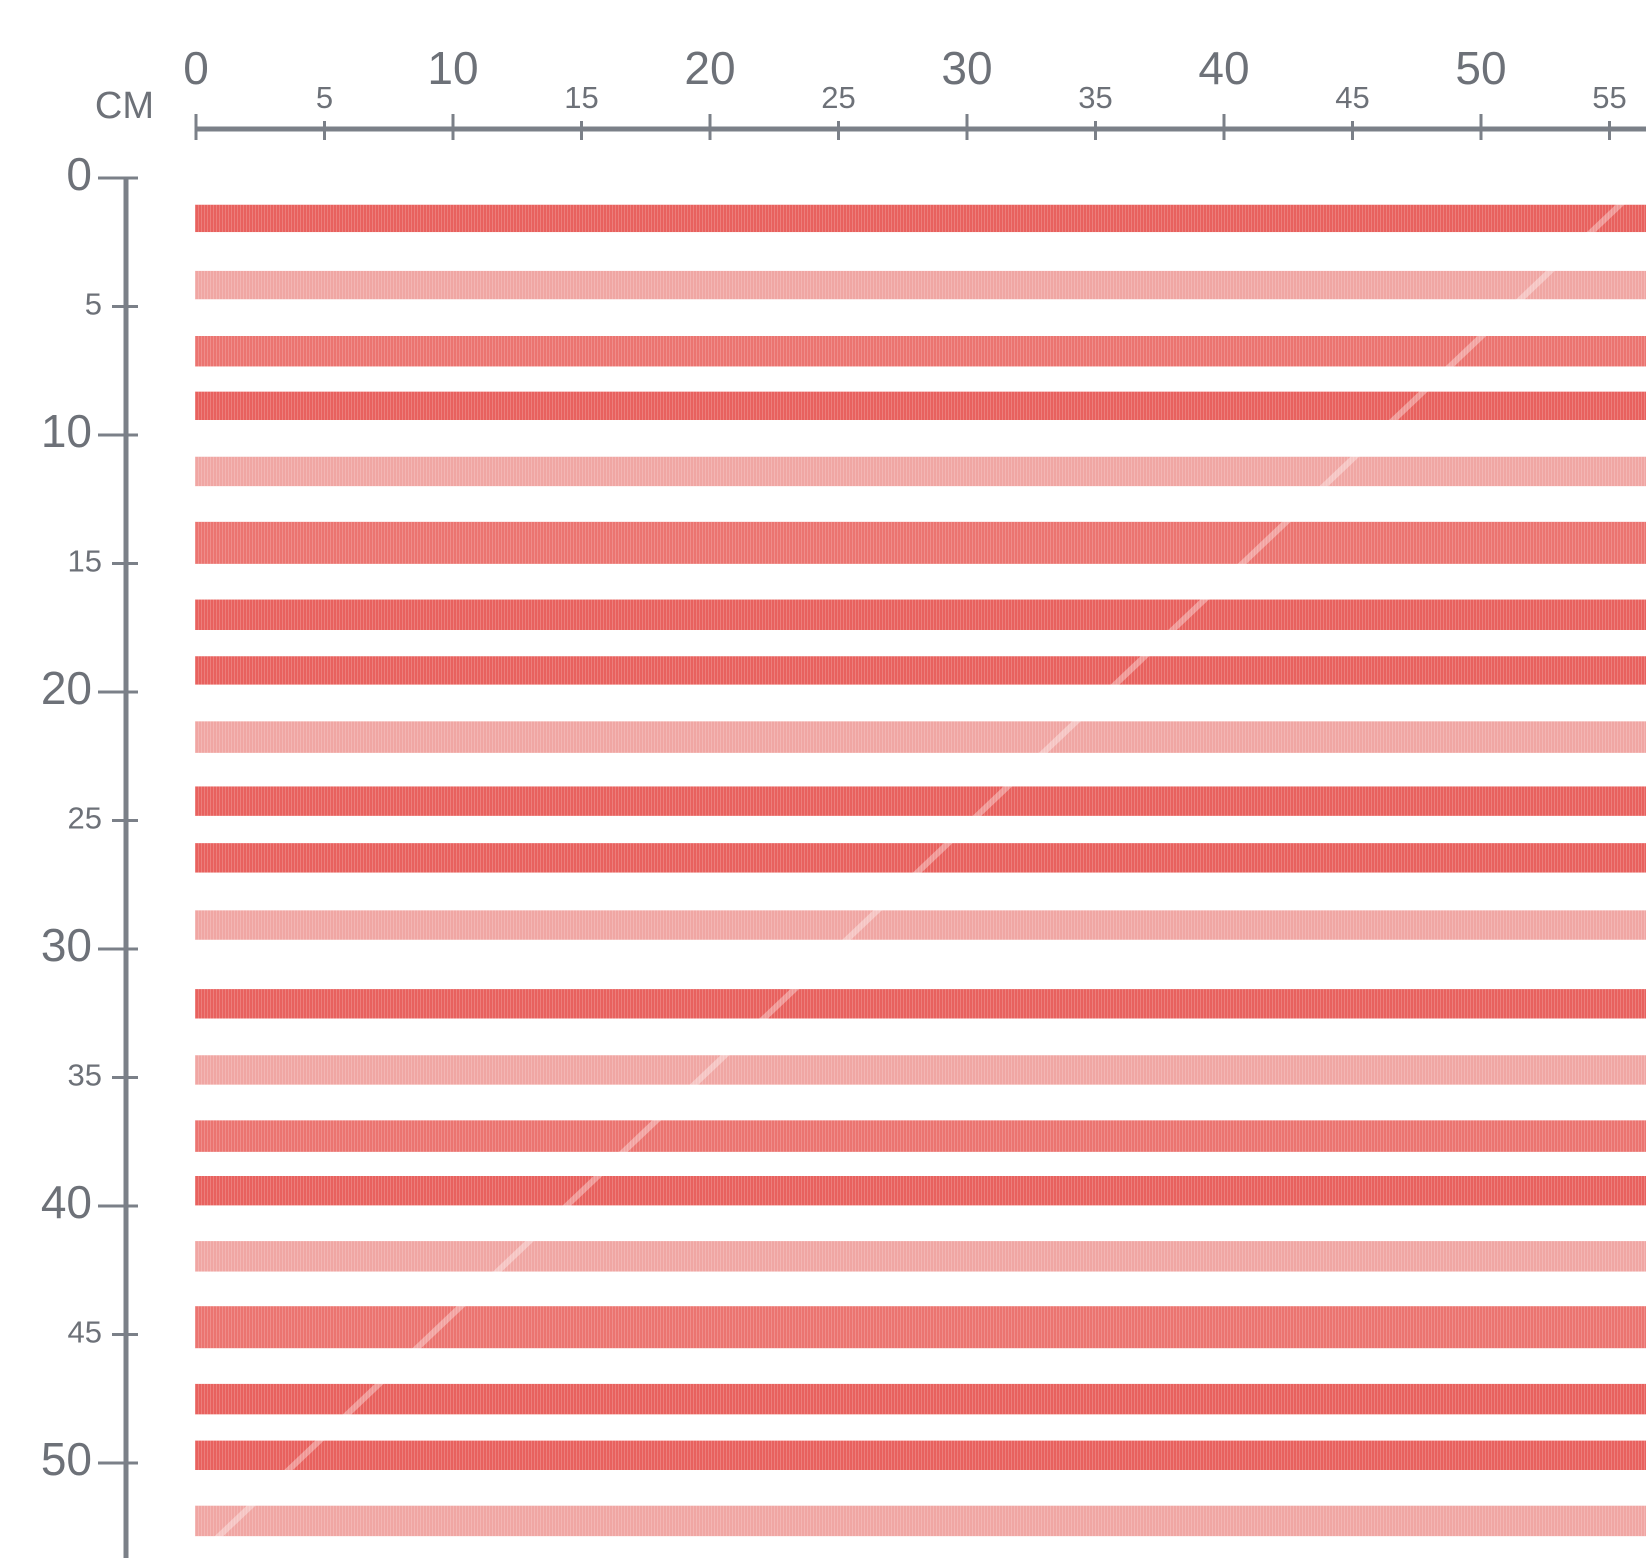 This screenshot has width=1646, height=1558. I want to click on left-tick-label: 0, so click(79, 174).